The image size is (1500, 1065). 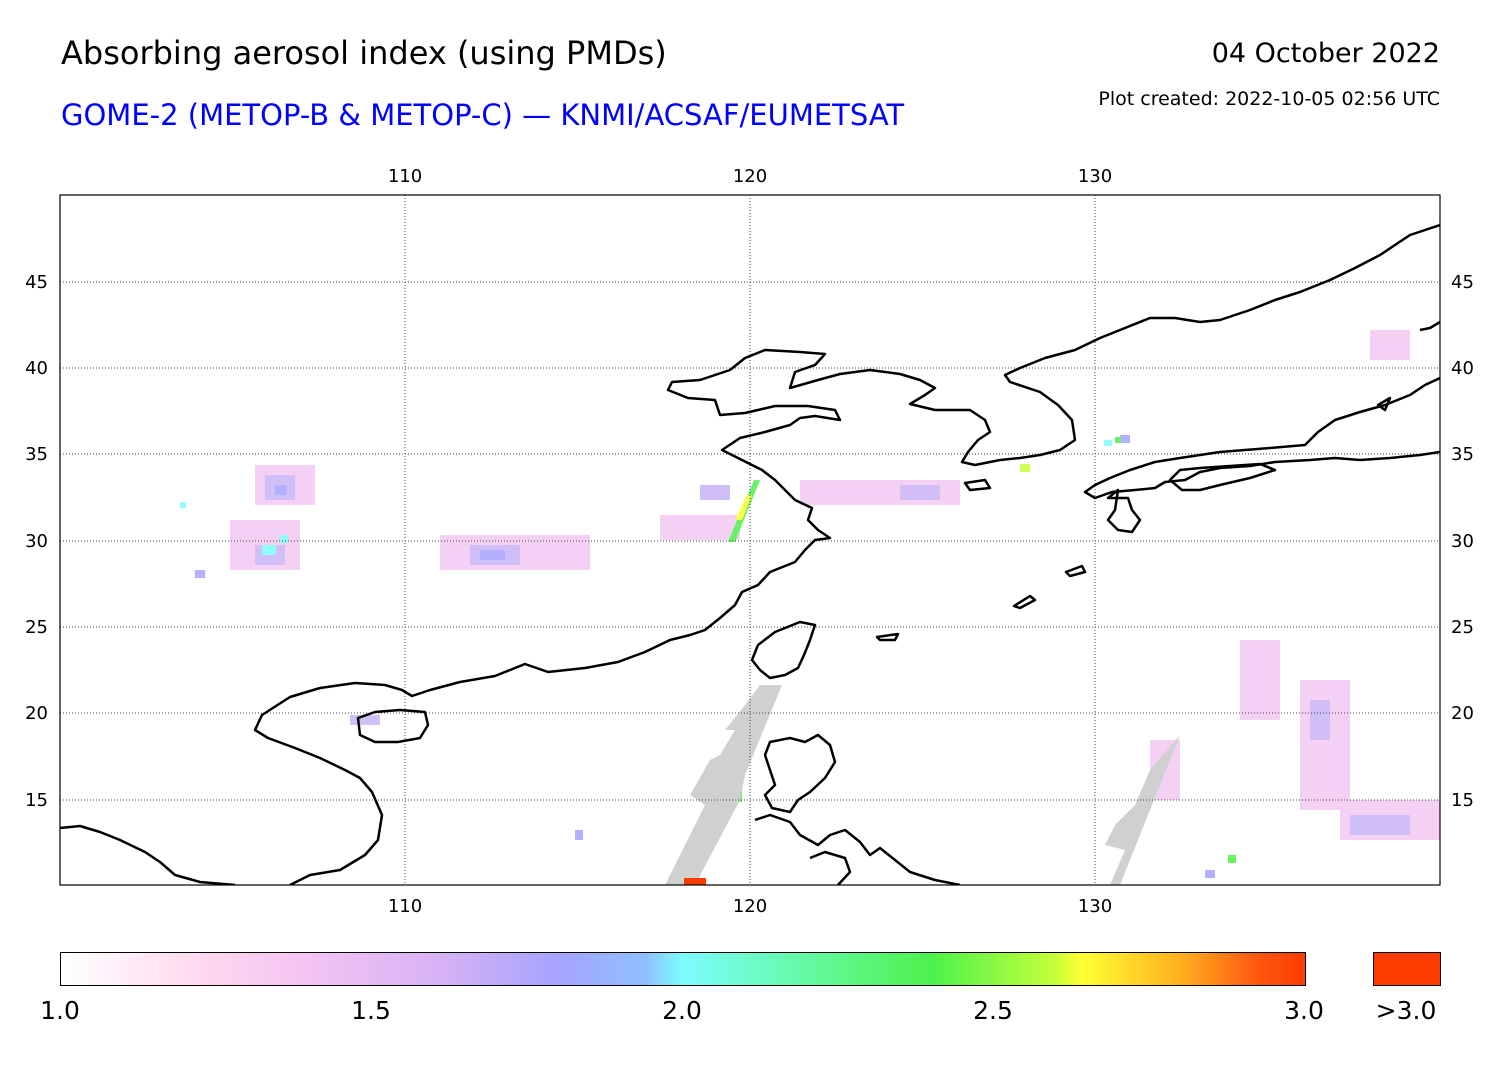 What do you see at coordinates (993, 1010) in the screenshot?
I see `colorbar-label-2-5: 2.5` at bounding box center [993, 1010].